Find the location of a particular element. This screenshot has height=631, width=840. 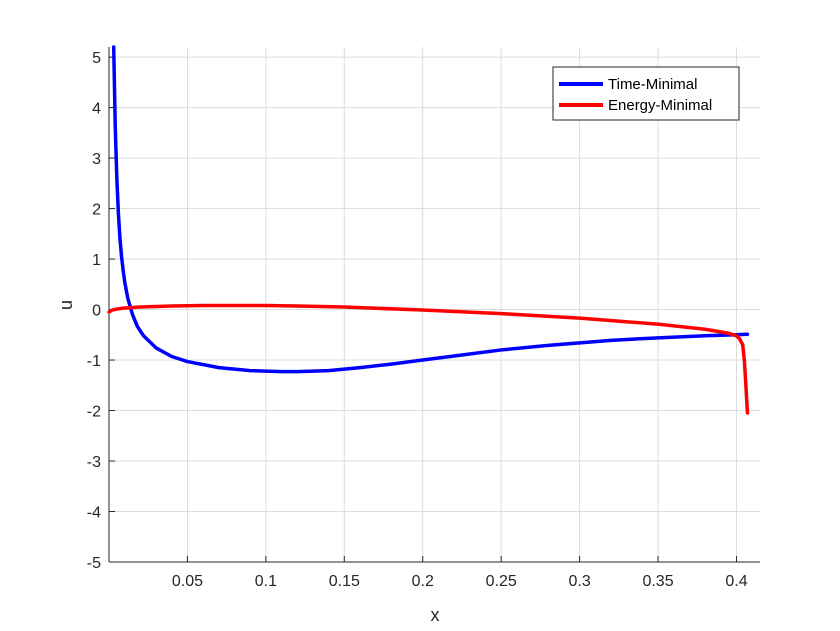

y-tick-label: 4 is located at coordinates (96, 109).